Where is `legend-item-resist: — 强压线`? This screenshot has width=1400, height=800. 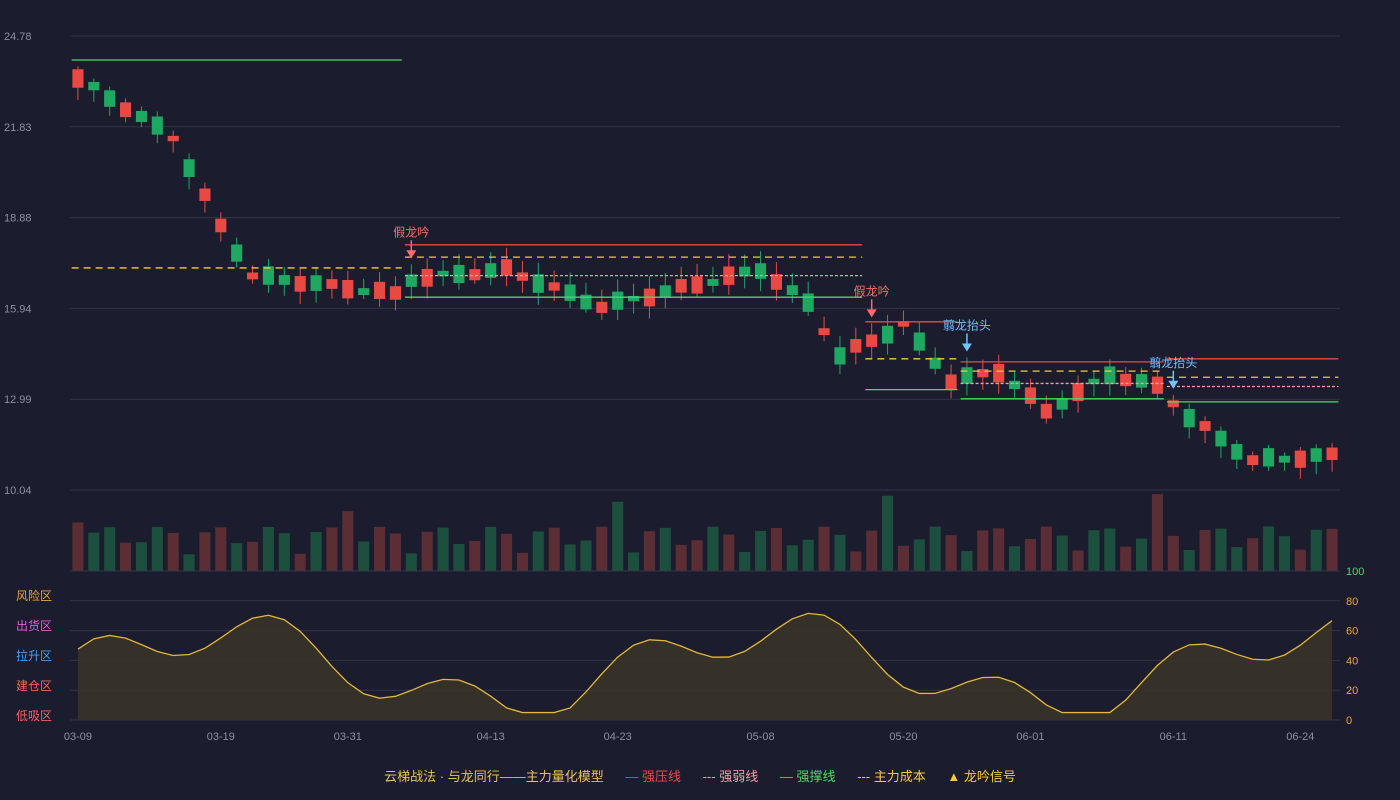 legend-item-resist: — 强压线 is located at coordinates (653, 776).